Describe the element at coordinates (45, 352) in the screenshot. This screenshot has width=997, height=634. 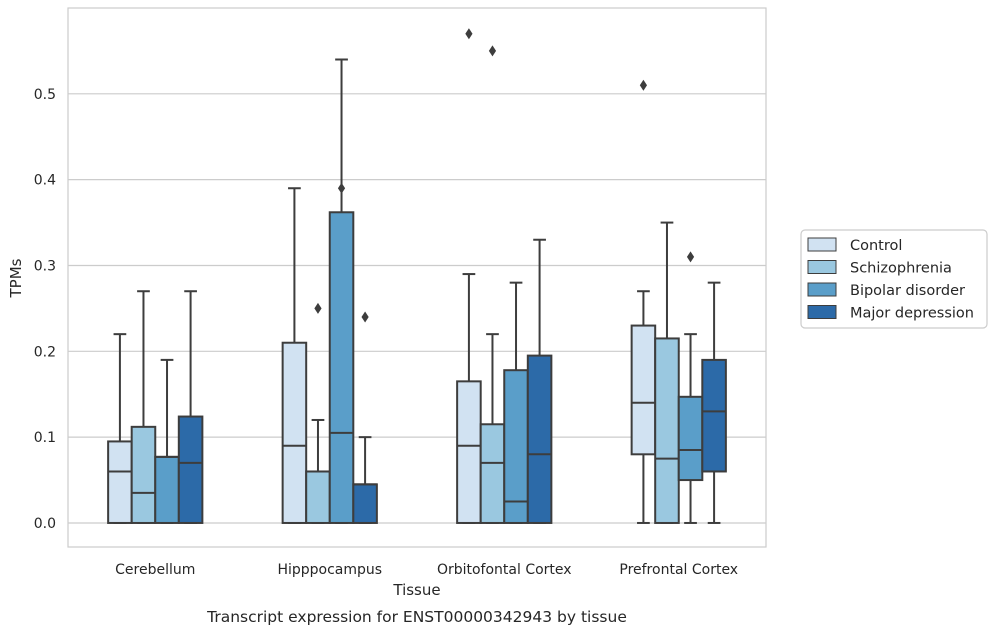
I see `y-tick-label: 0.2` at that location.